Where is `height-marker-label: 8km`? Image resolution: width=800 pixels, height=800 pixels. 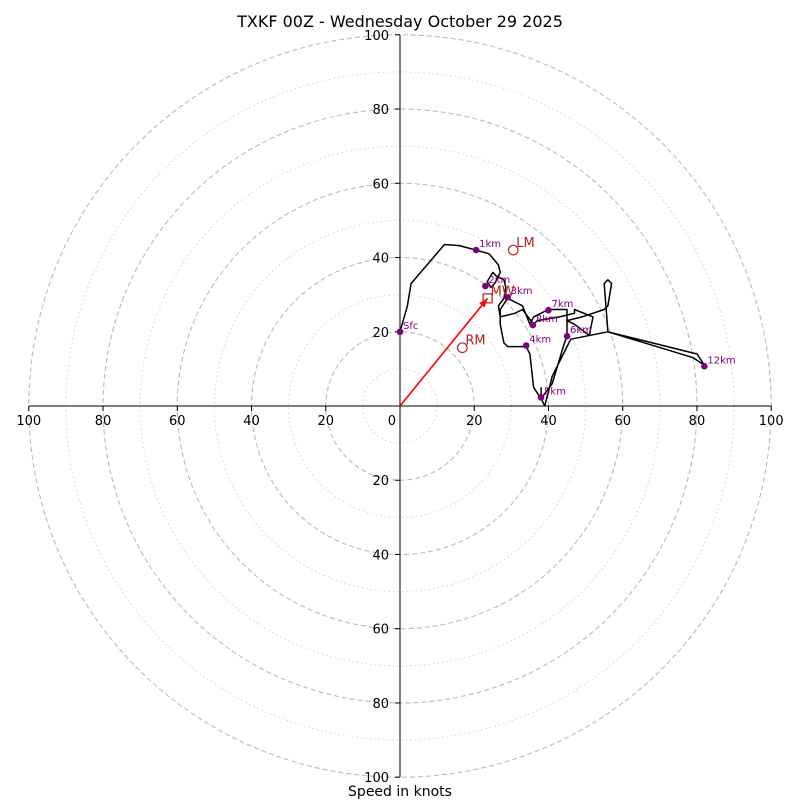
height-marker-label: 8km is located at coordinates (547, 319).